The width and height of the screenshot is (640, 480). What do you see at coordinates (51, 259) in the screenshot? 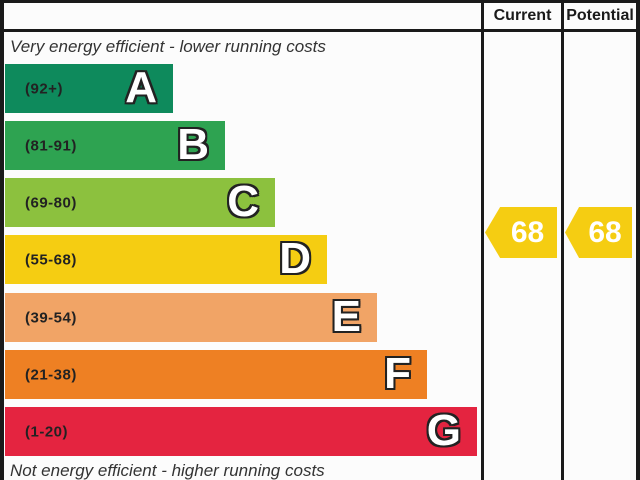
I see `band-range-label: (55-68)` at bounding box center [51, 259].